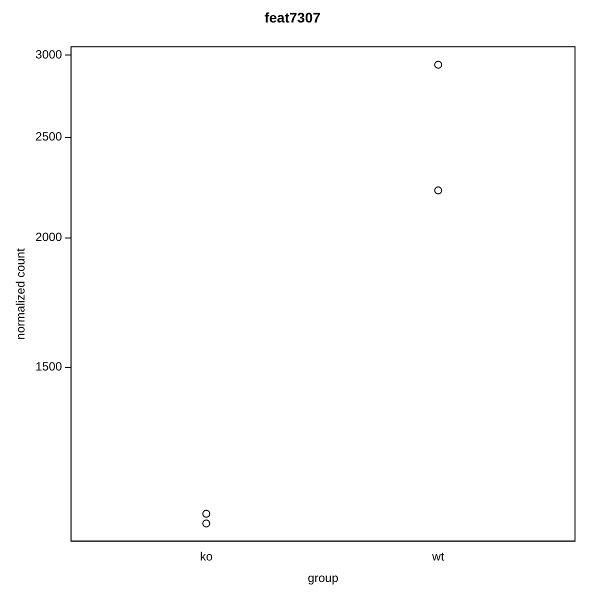 The image size is (600, 600). What do you see at coordinates (48, 137) in the screenshot?
I see `y-tick-label: 2500` at bounding box center [48, 137].